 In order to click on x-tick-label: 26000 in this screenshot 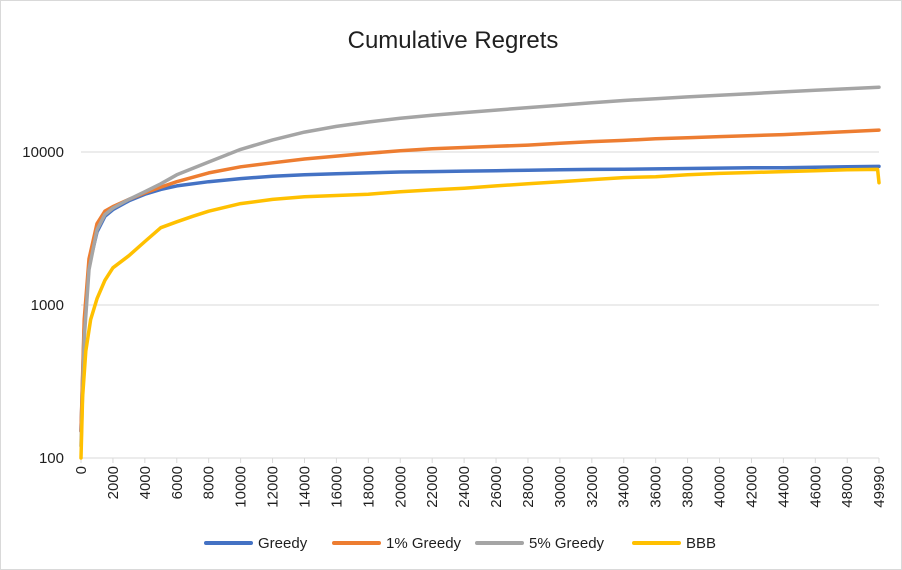, I will do `click(496, 487)`.